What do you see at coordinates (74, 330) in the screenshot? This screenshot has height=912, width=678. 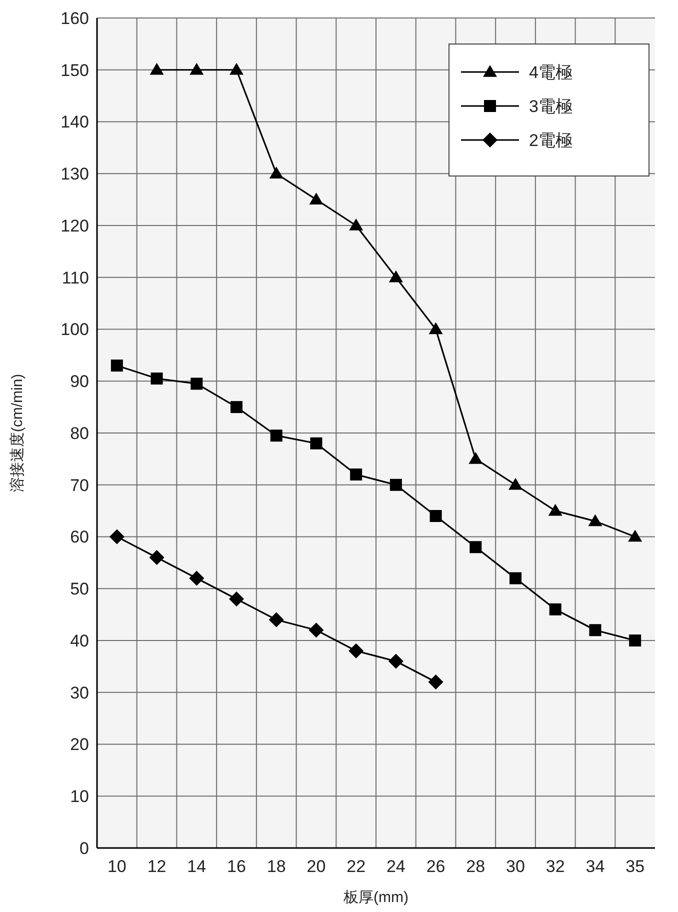 I see `y-tick-label: 100` at bounding box center [74, 330].